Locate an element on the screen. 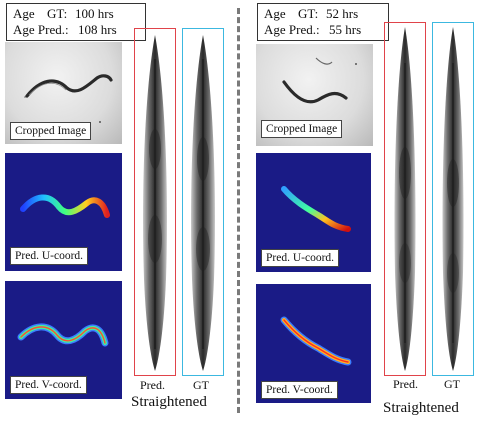  right-age-box: Age GT: 52 hrs Age Pred.: 55 hrs is located at coordinates (323, 22).